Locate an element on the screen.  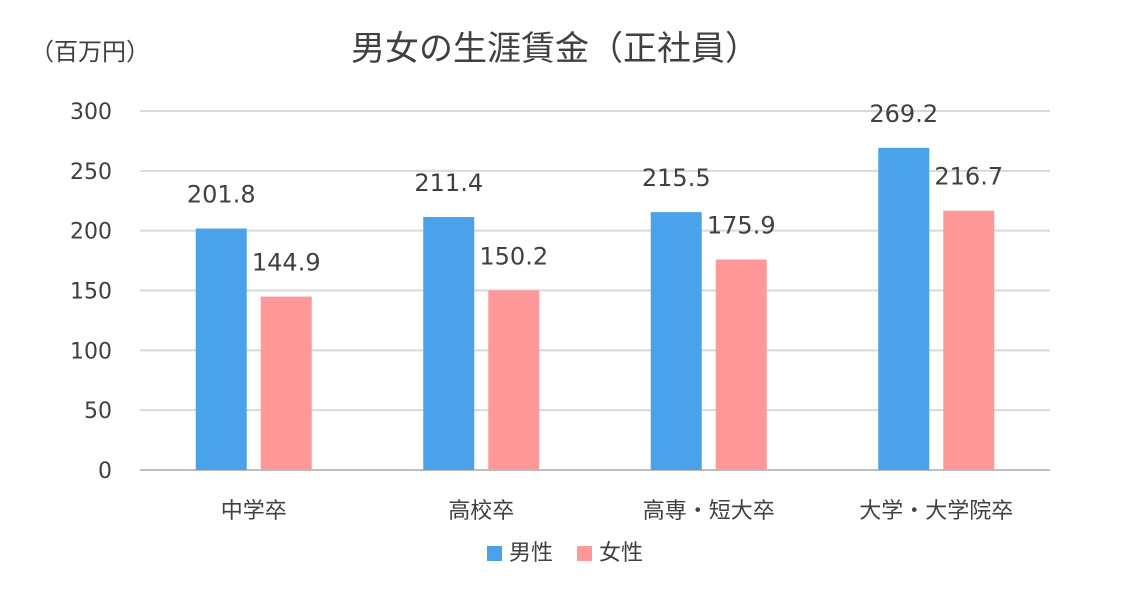
data-label: 144.9 is located at coordinates (286, 263).